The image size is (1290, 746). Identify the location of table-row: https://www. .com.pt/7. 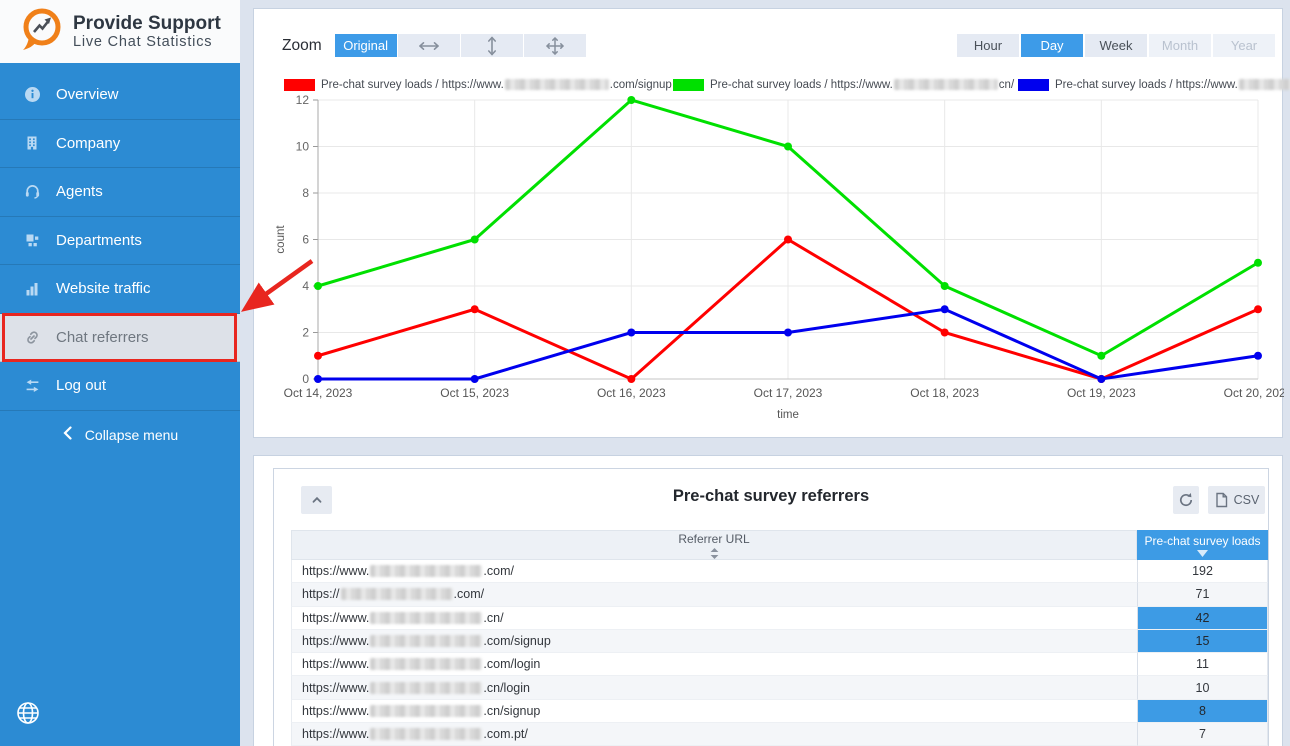
(779, 734).